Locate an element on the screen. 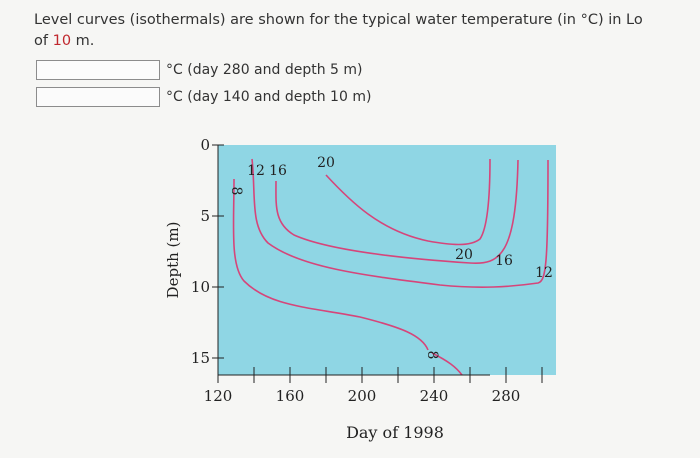 The image size is (700, 458). x-tick-label: 160 is located at coordinates (290, 396).